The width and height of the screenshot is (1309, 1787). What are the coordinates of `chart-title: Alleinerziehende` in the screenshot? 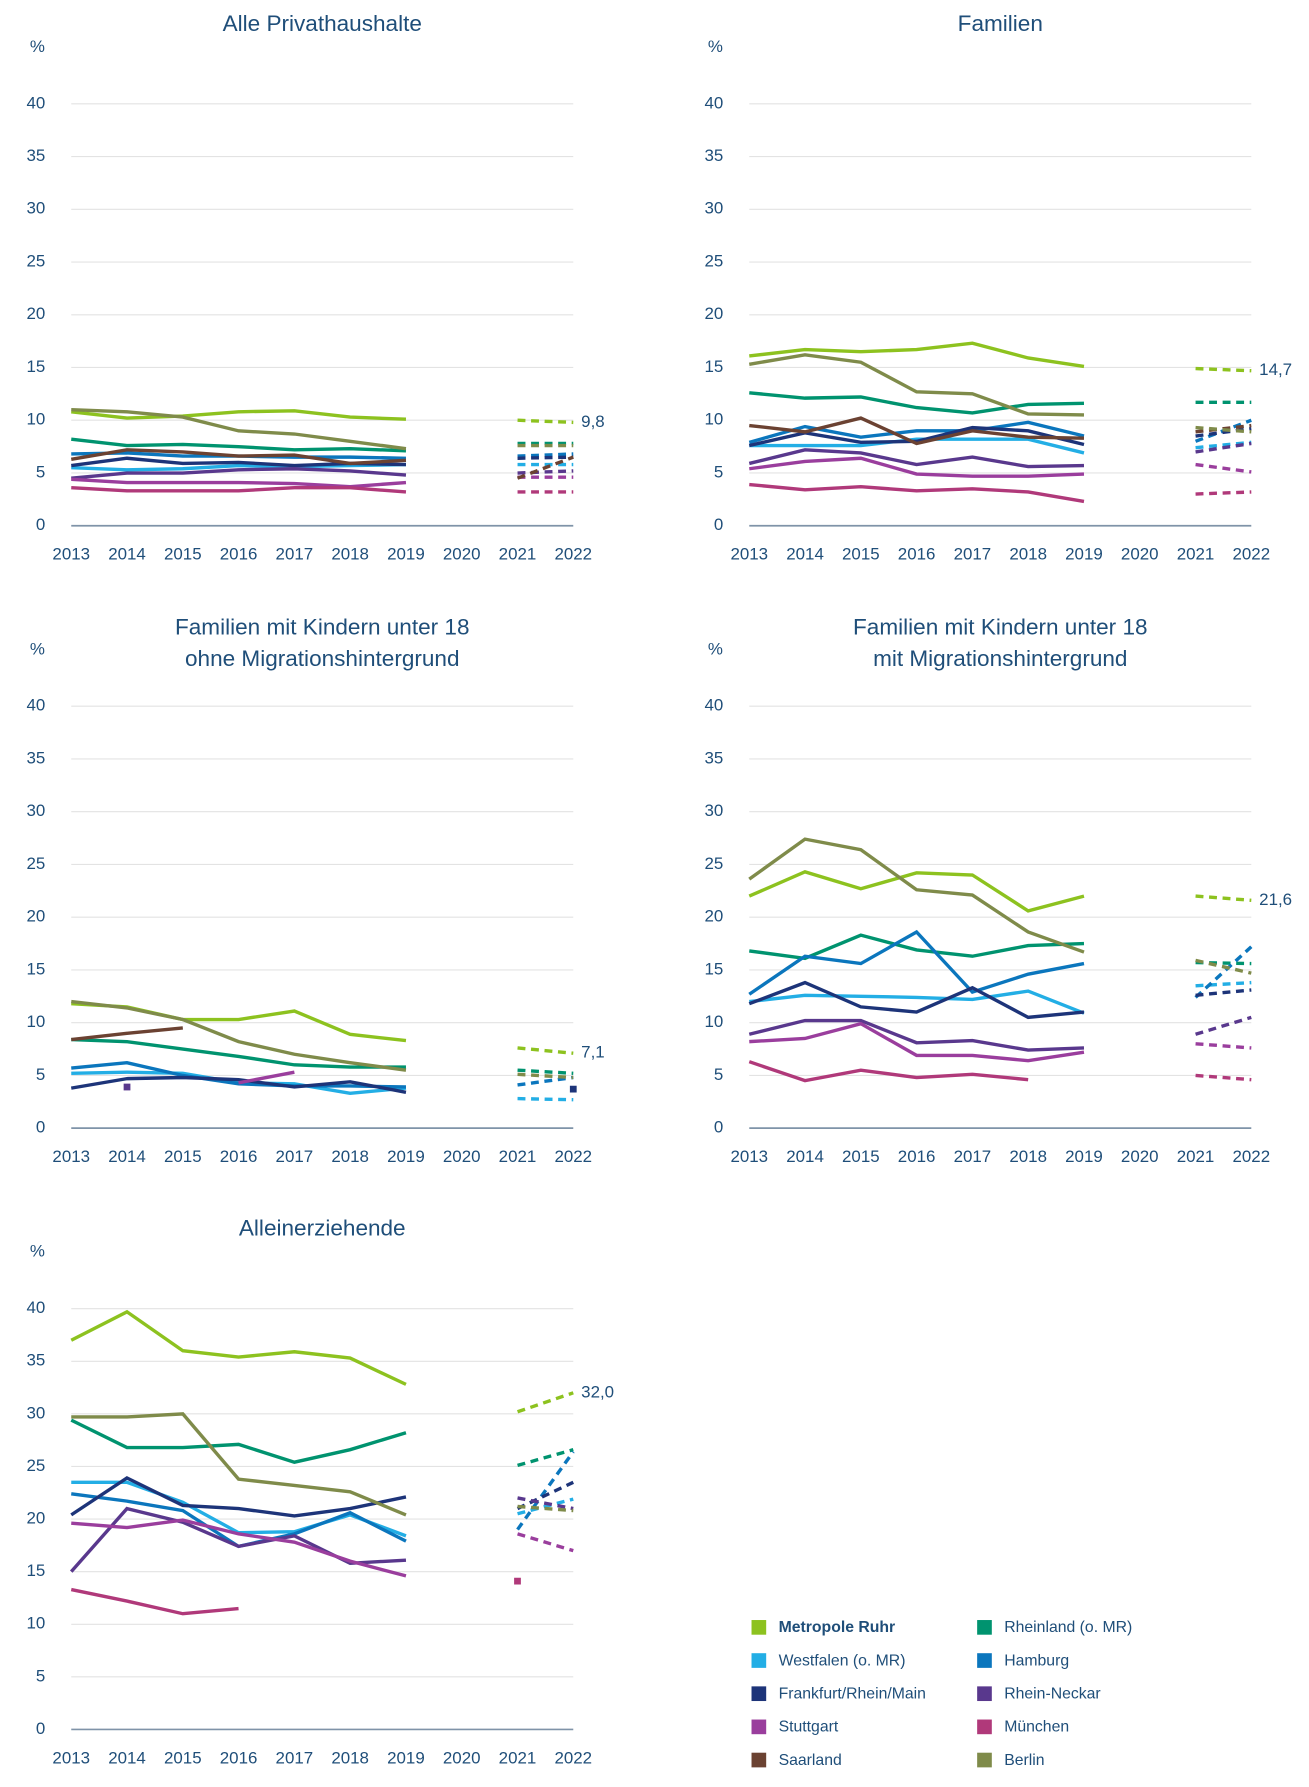 It's located at (322, 1228).